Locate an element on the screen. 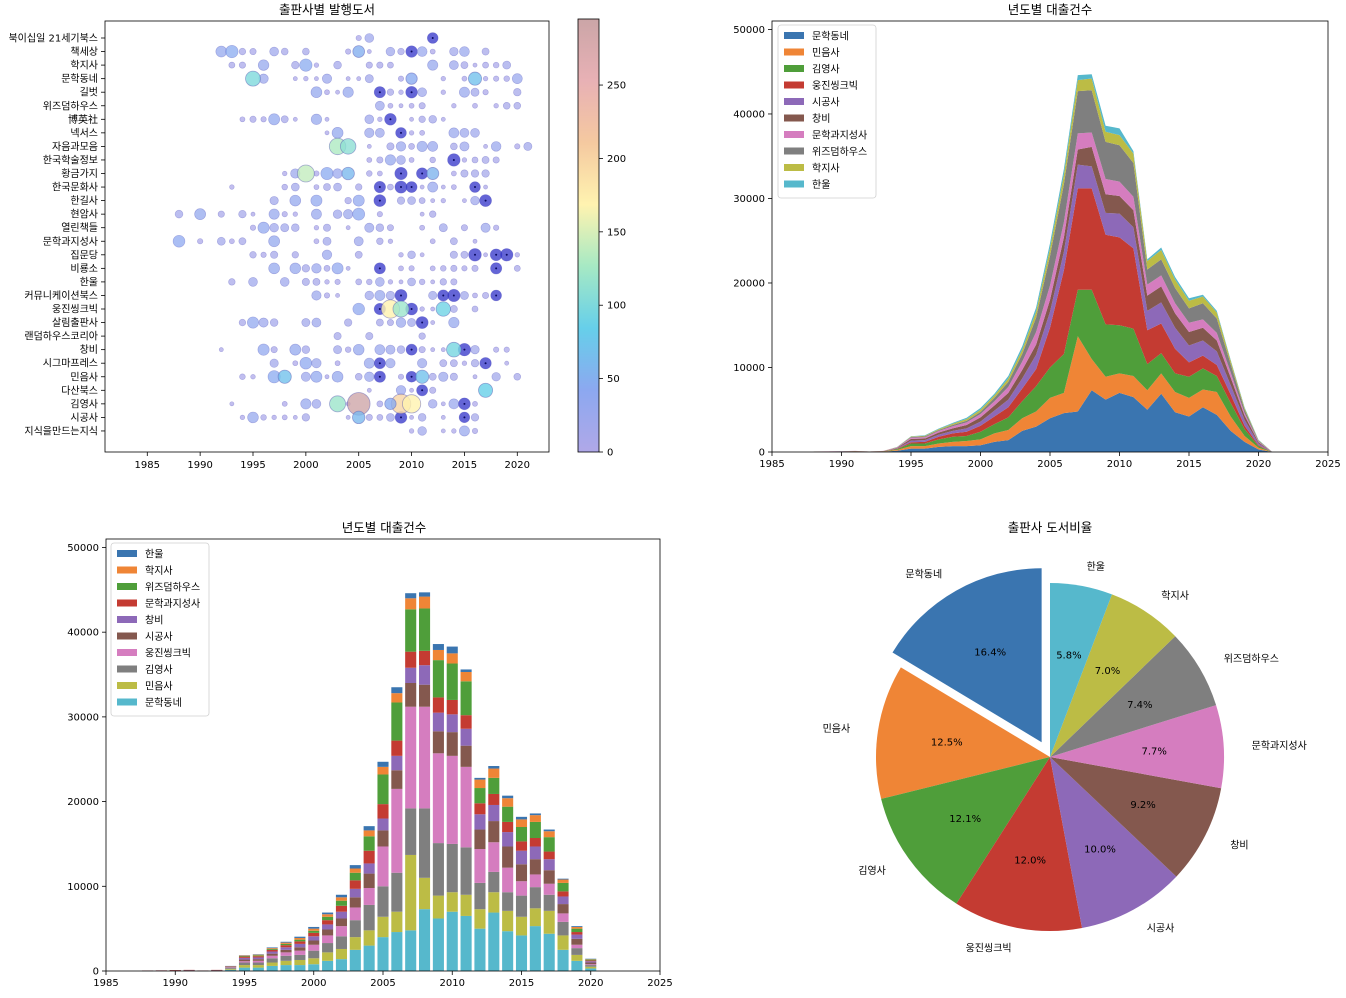  area-legend-label: 문학과지성사 is located at coordinates (839, 136).